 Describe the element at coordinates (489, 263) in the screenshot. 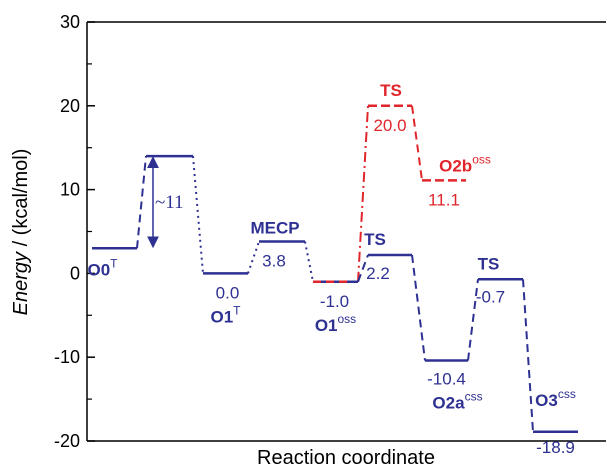

I see `state-label-ts3: TS` at that location.